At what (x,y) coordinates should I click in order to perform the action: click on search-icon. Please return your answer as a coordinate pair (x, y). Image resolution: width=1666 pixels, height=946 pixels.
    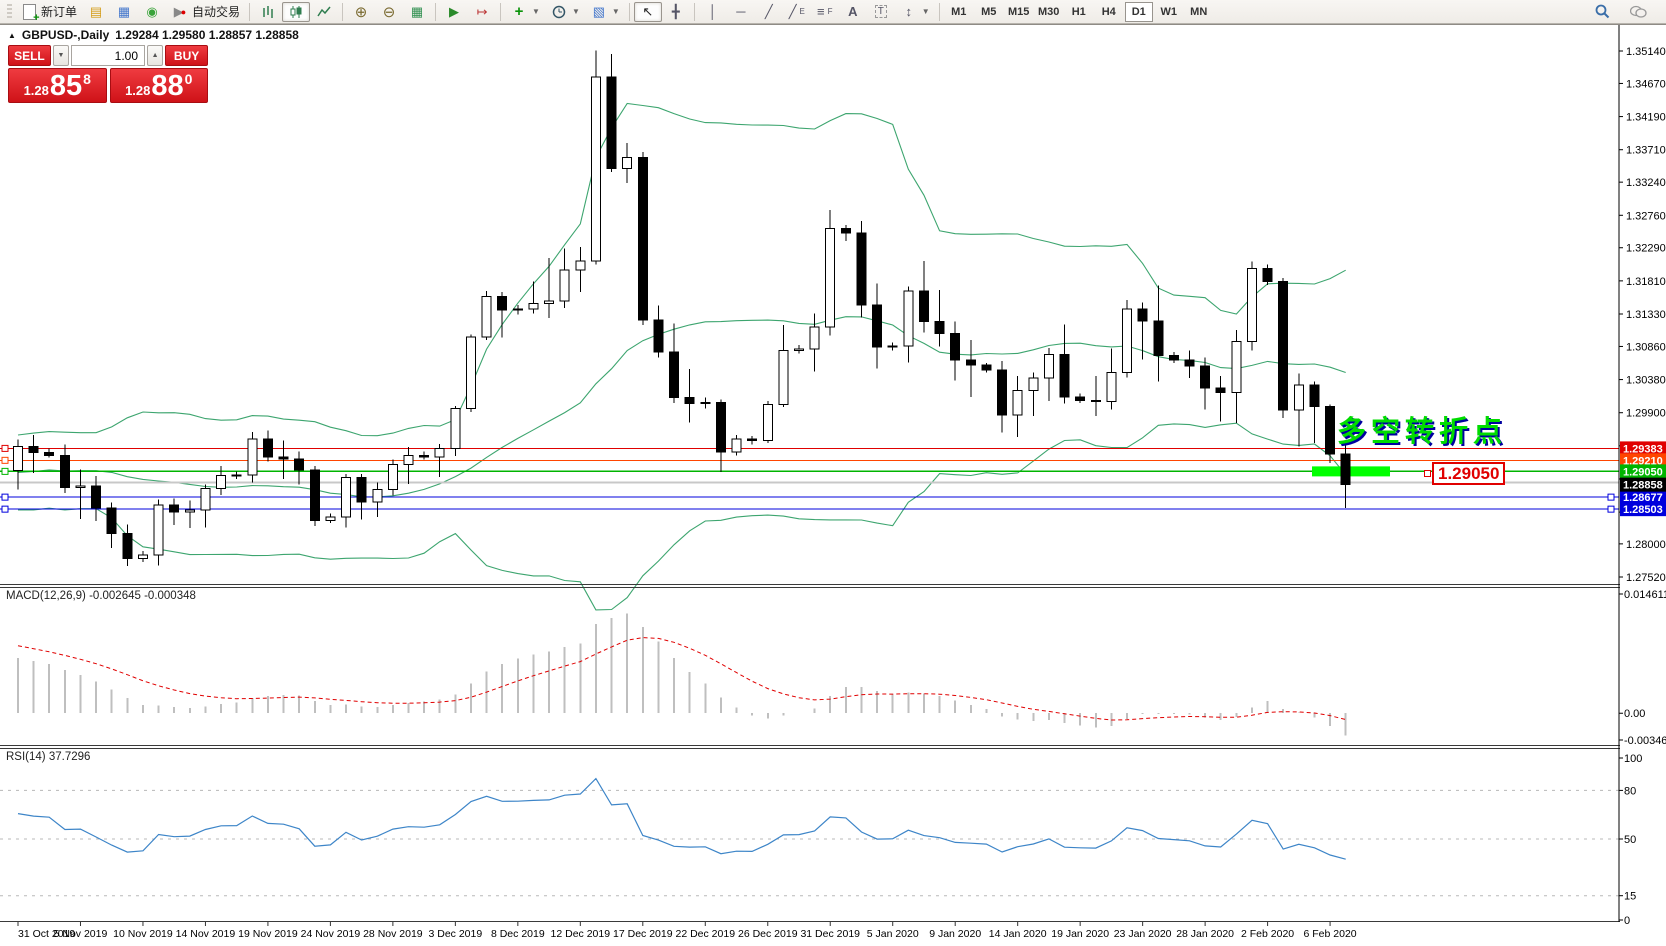
    Looking at the image, I should click on (1602, 12).